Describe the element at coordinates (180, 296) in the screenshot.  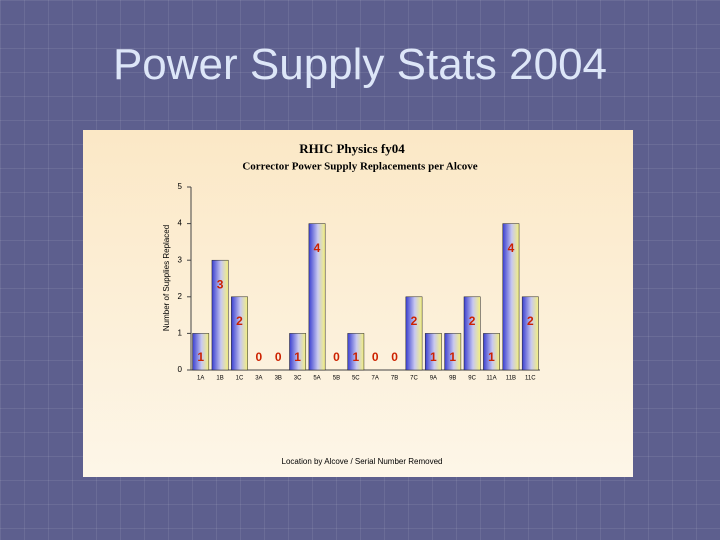
I see `y-tick-label: 2` at that location.